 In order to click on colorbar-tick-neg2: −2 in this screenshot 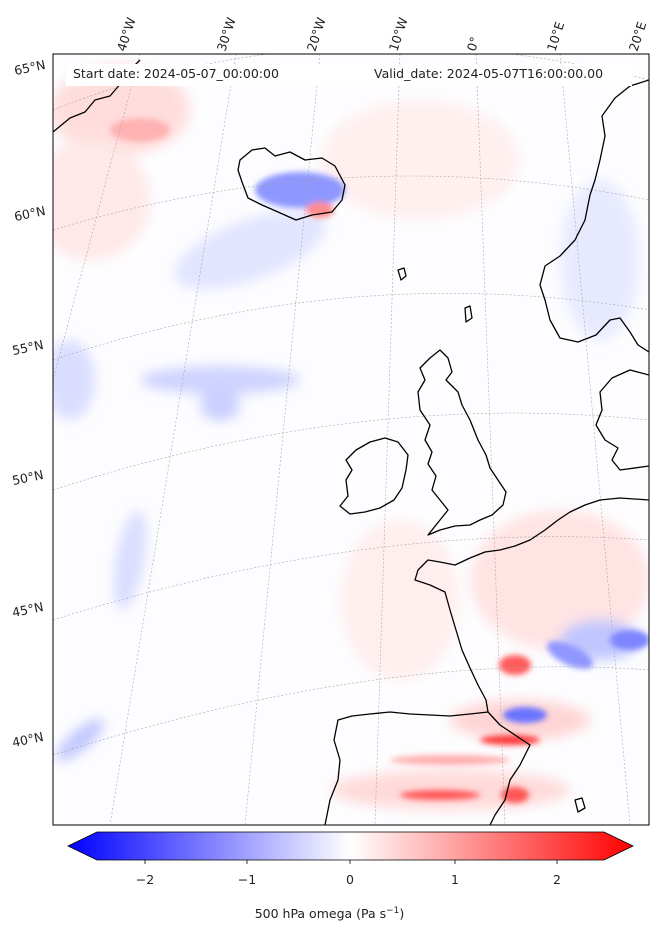, I will do `click(145, 879)`.